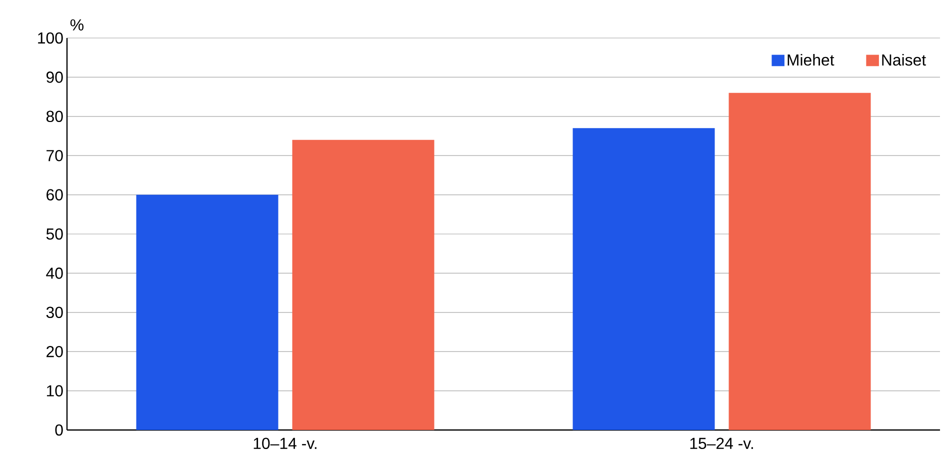 The width and height of the screenshot is (942, 470). I want to click on y-tick-label: 90, so click(54, 77).